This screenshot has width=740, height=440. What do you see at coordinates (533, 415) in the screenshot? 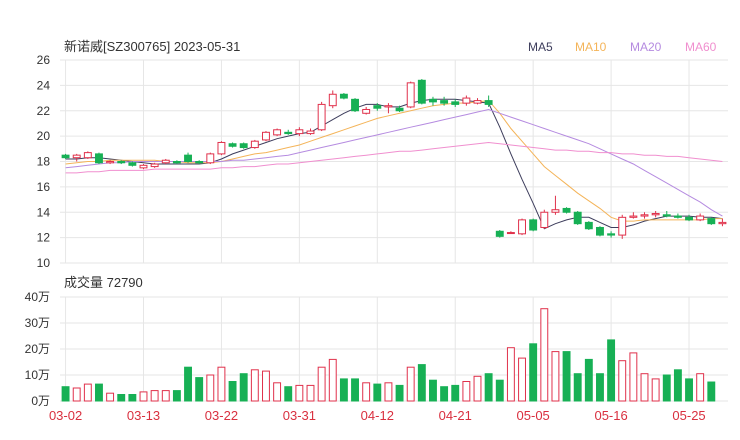
I see `date-tick-label: 05-05` at bounding box center [533, 415].